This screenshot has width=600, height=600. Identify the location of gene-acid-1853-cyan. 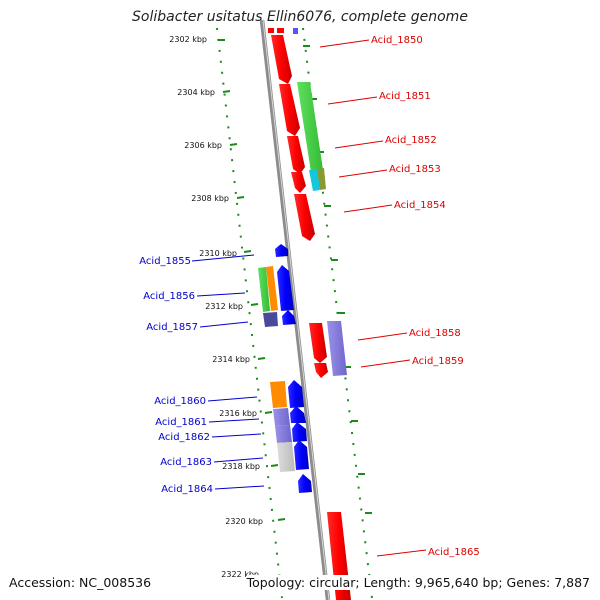
(317, 179).